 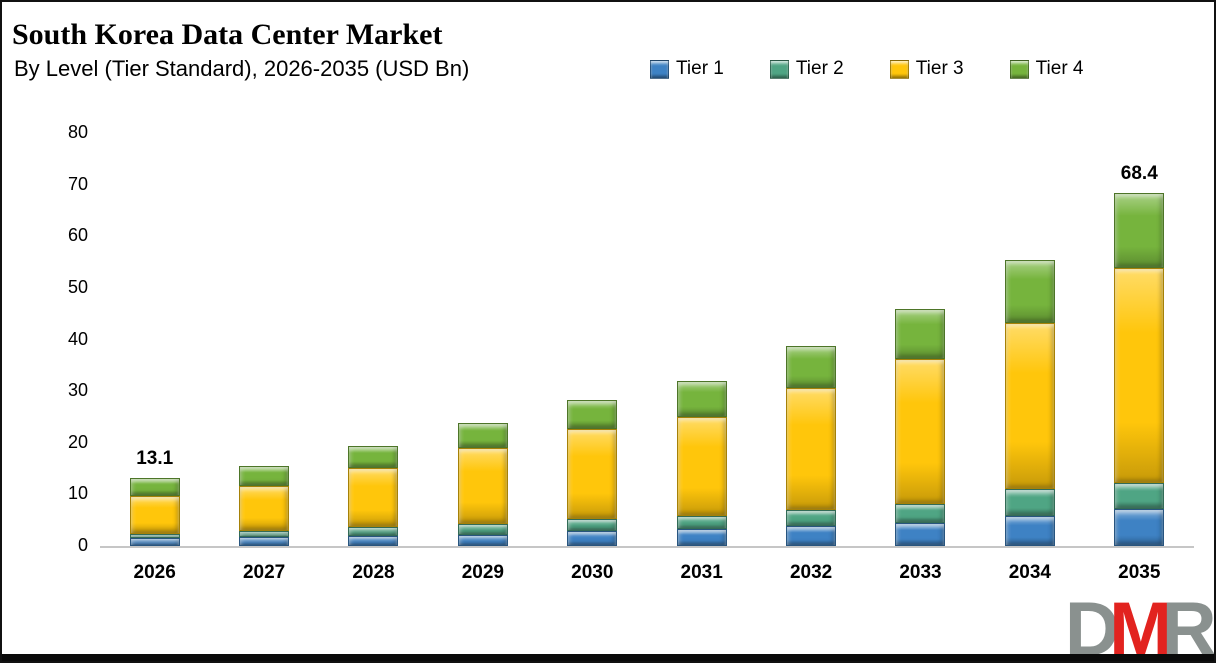 I want to click on legend-item-tier-3: Tier 3, so click(x=926, y=69).